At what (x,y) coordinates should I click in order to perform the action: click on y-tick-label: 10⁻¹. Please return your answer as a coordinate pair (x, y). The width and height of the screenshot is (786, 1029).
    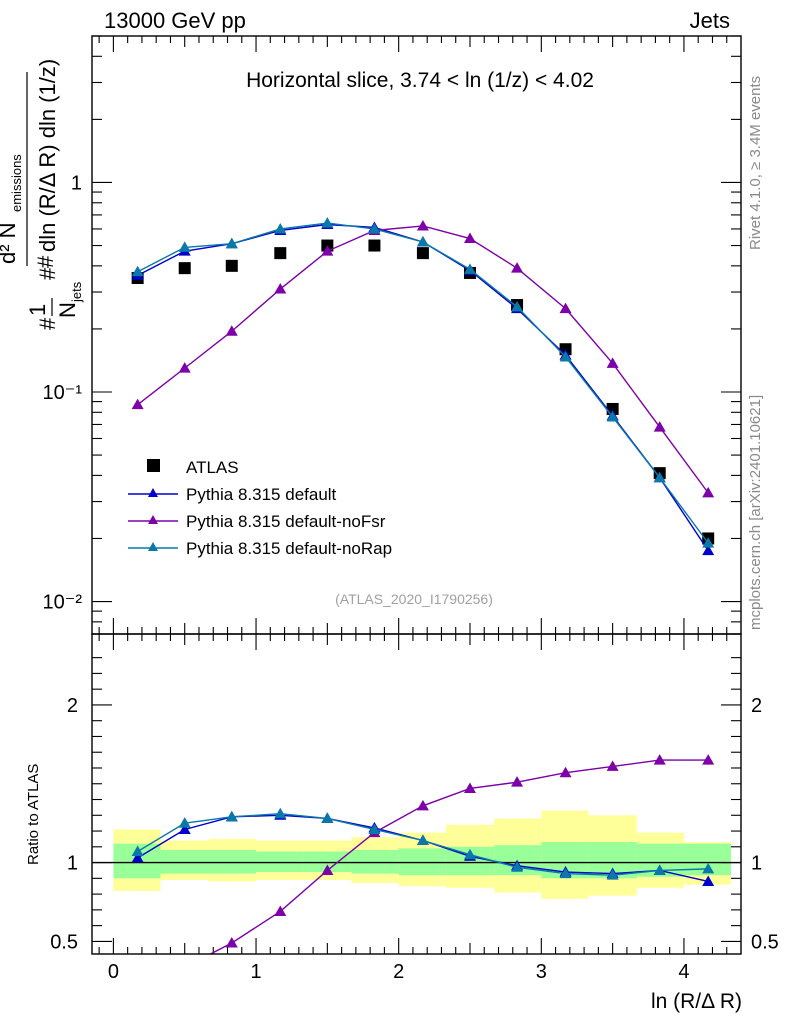
    Looking at the image, I should click on (63, 393).